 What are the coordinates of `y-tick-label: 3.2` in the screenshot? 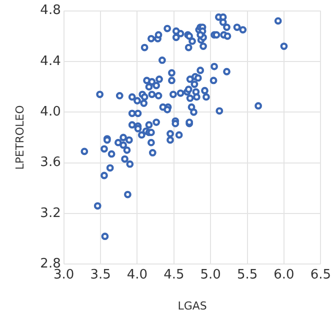 It's located at (50, 213).